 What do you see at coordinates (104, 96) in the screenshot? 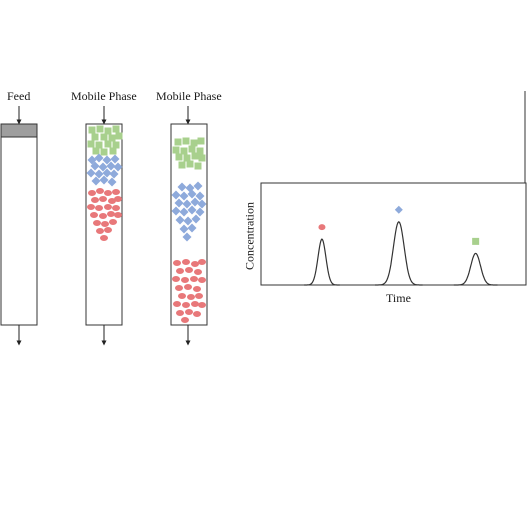
I see `mobile-phase-label-1: Mobile Phase` at bounding box center [104, 96].